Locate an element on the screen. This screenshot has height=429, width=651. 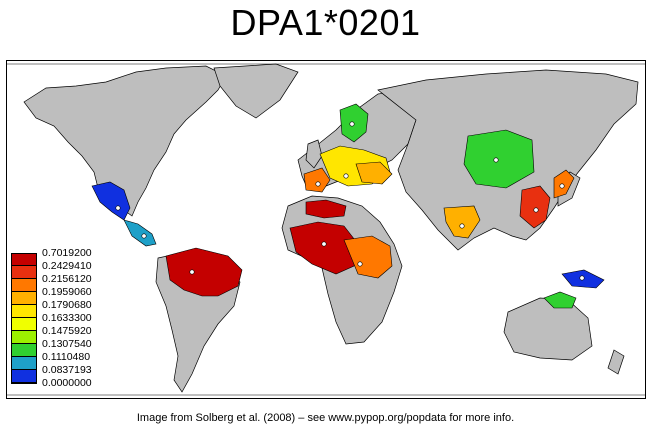
region-japan is located at coordinates (564, 184).